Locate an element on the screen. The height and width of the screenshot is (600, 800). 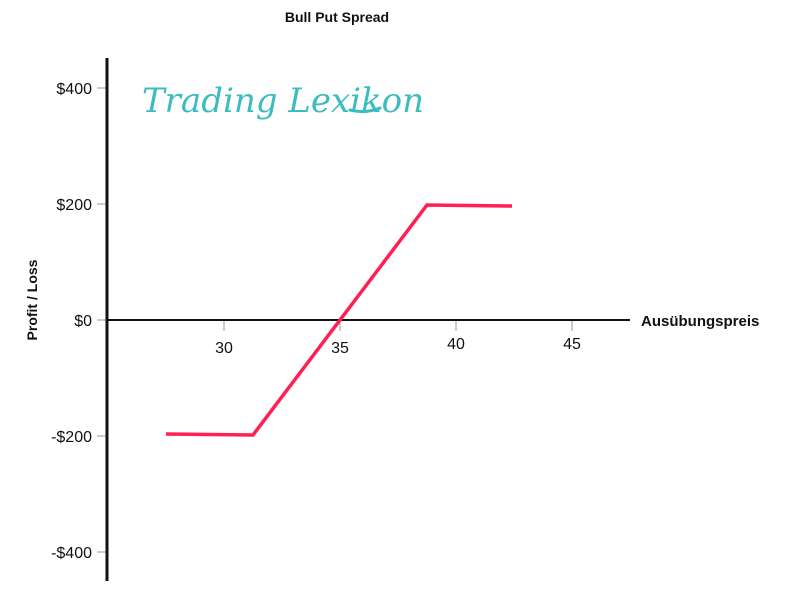
logo-text: Trading Lexikon is located at coordinates (283, 101).